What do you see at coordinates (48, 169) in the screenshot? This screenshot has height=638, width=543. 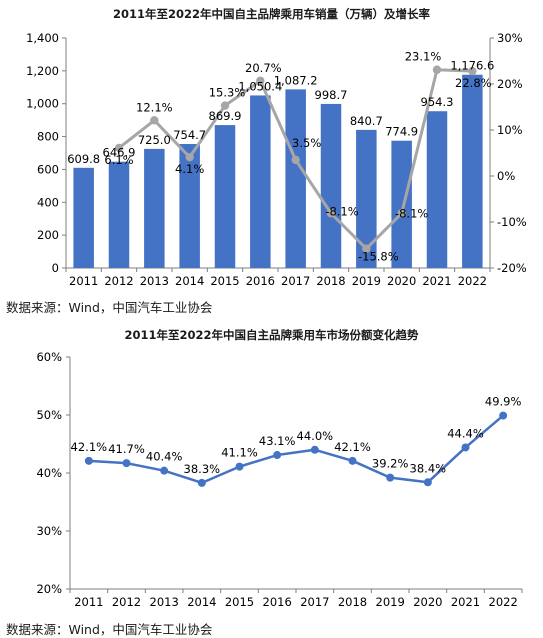 I see `left-y-tick-label: 600` at bounding box center [48, 169].